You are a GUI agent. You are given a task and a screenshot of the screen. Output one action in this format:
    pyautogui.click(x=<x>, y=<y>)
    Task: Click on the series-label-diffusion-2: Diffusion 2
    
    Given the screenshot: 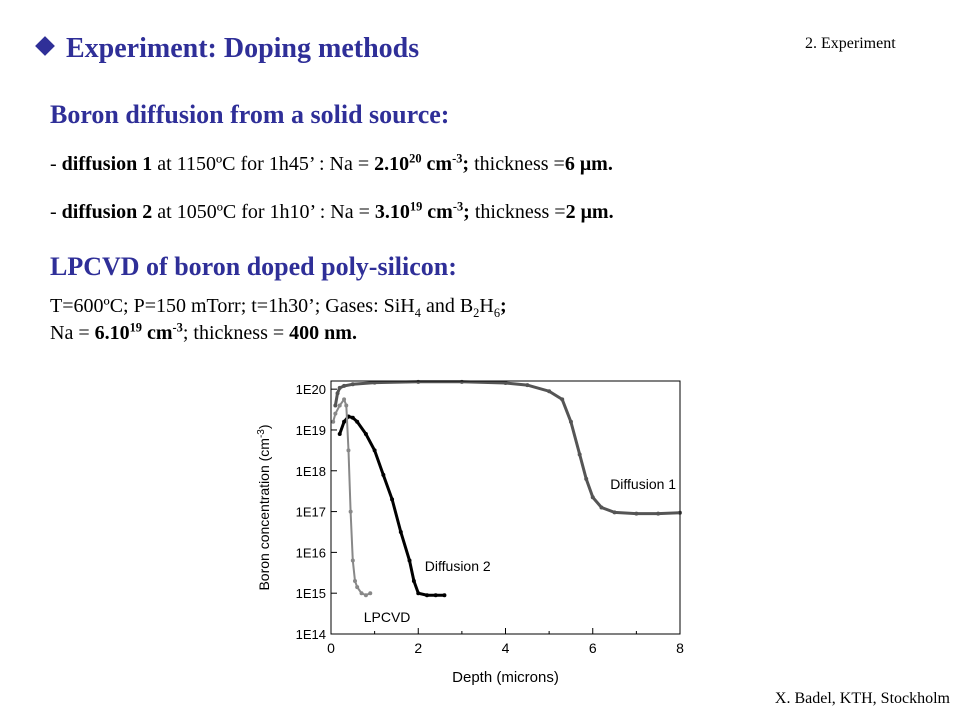 What is the action you would take?
    pyautogui.click(x=458, y=566)
    